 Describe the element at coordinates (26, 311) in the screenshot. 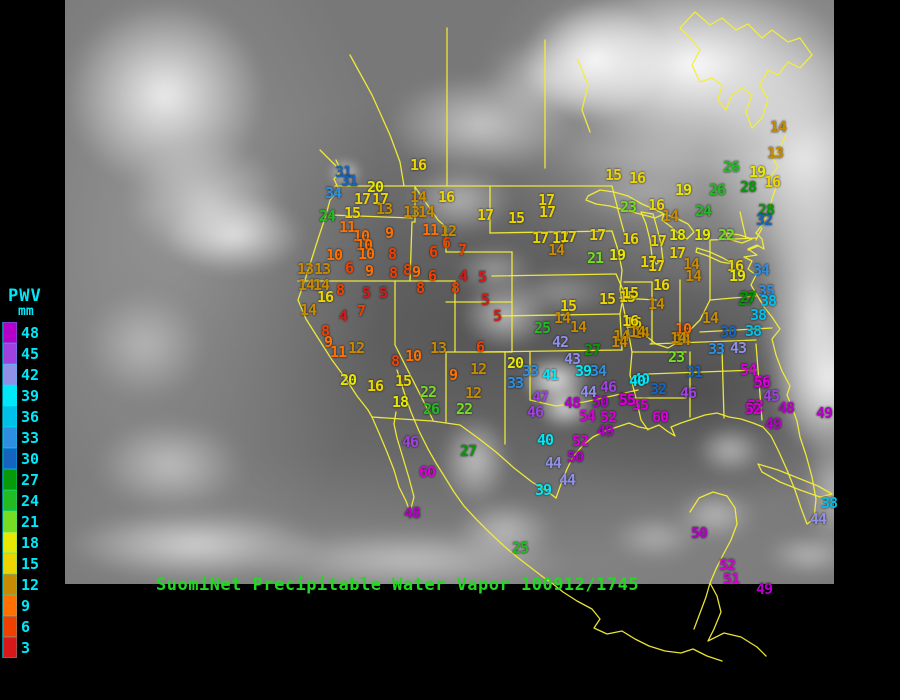

I see `legend-unit: mm` at that location.